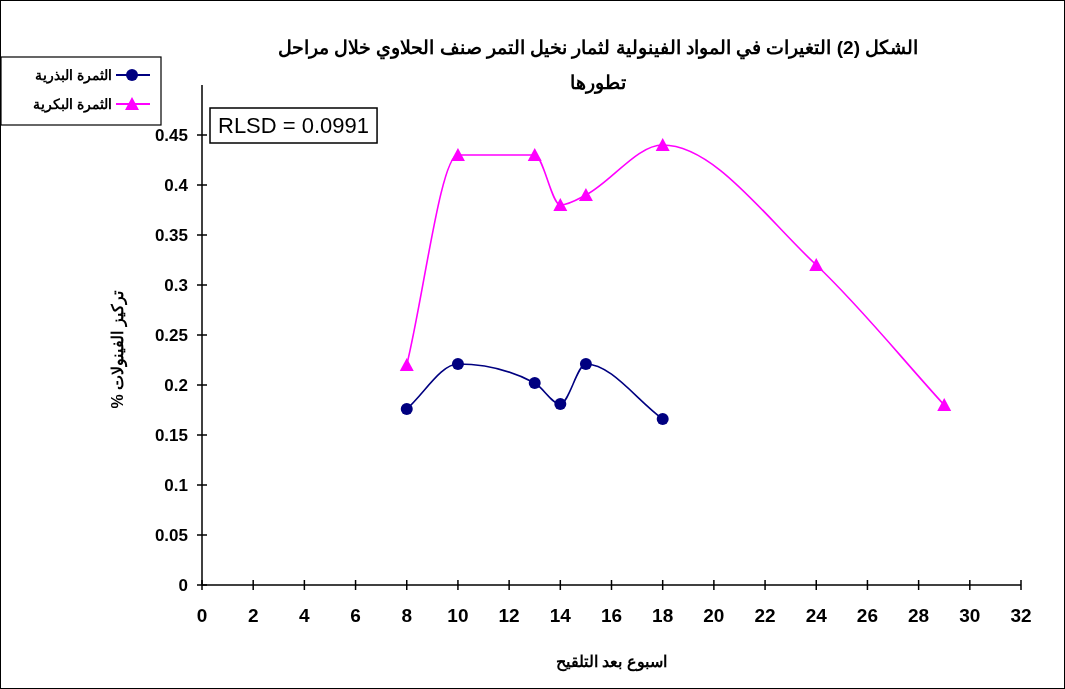 This screenshot has width=1065, height=689. What do you see at coordinates (183, 585) in the screenshot?
I see `y-tick-label: 0` at bounding box center [183, 585].